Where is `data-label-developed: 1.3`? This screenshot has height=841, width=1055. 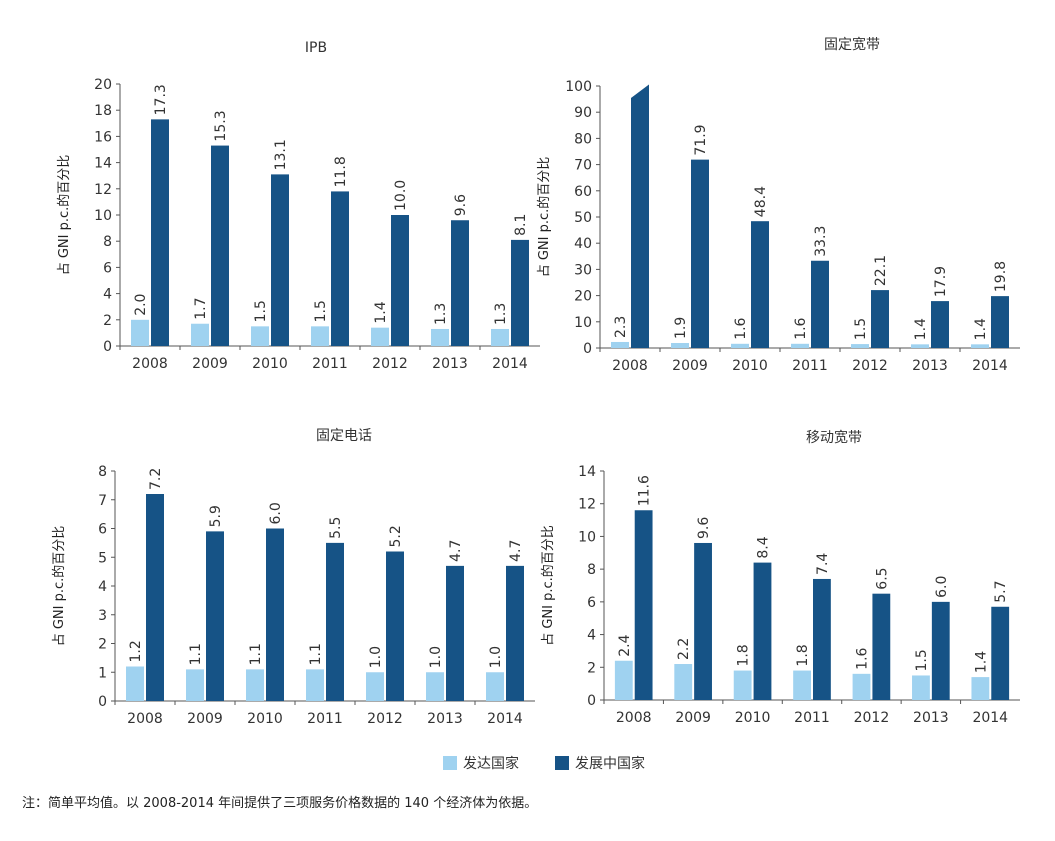 data-label-developed: 1.3 is located at coordinates (441, 314).